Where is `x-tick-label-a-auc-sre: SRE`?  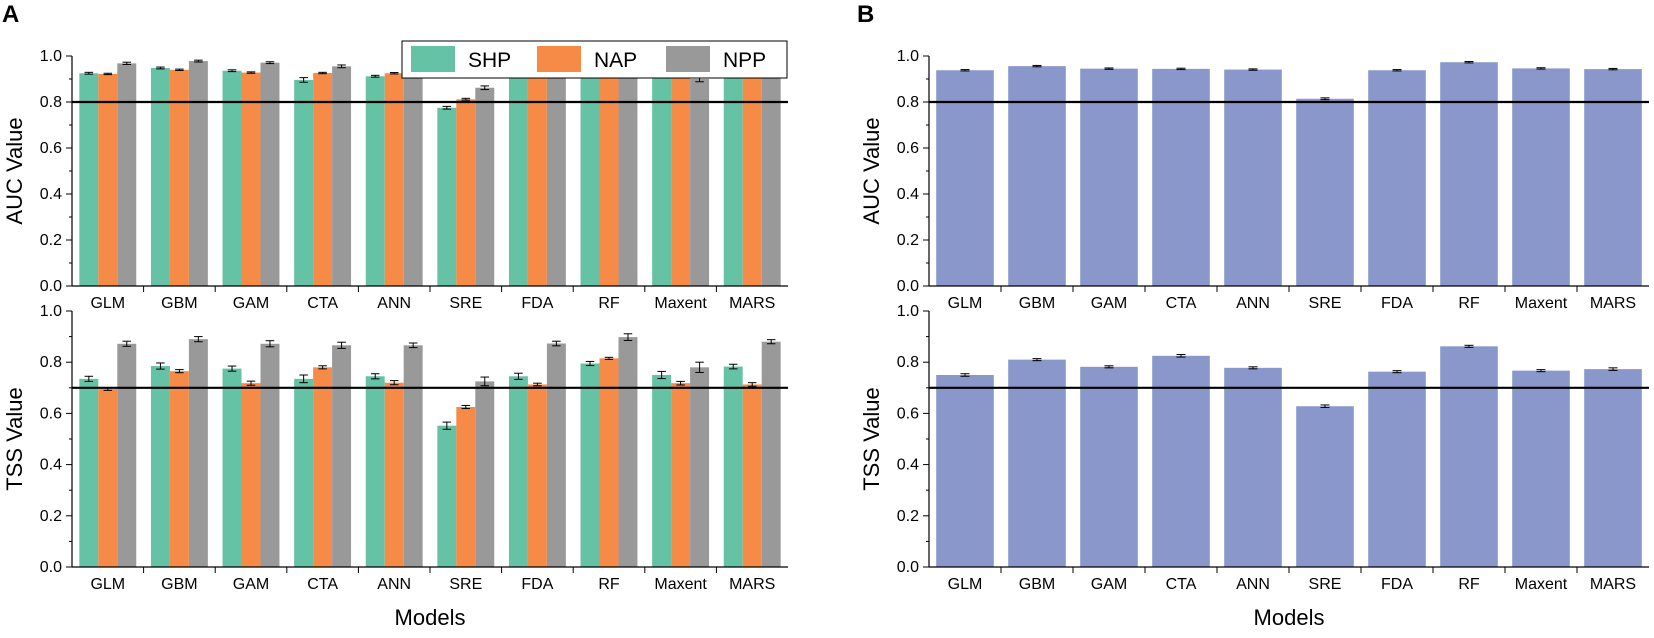
x-tick-label-a-auc-sre: SRE is located at coordinates (465, 303).